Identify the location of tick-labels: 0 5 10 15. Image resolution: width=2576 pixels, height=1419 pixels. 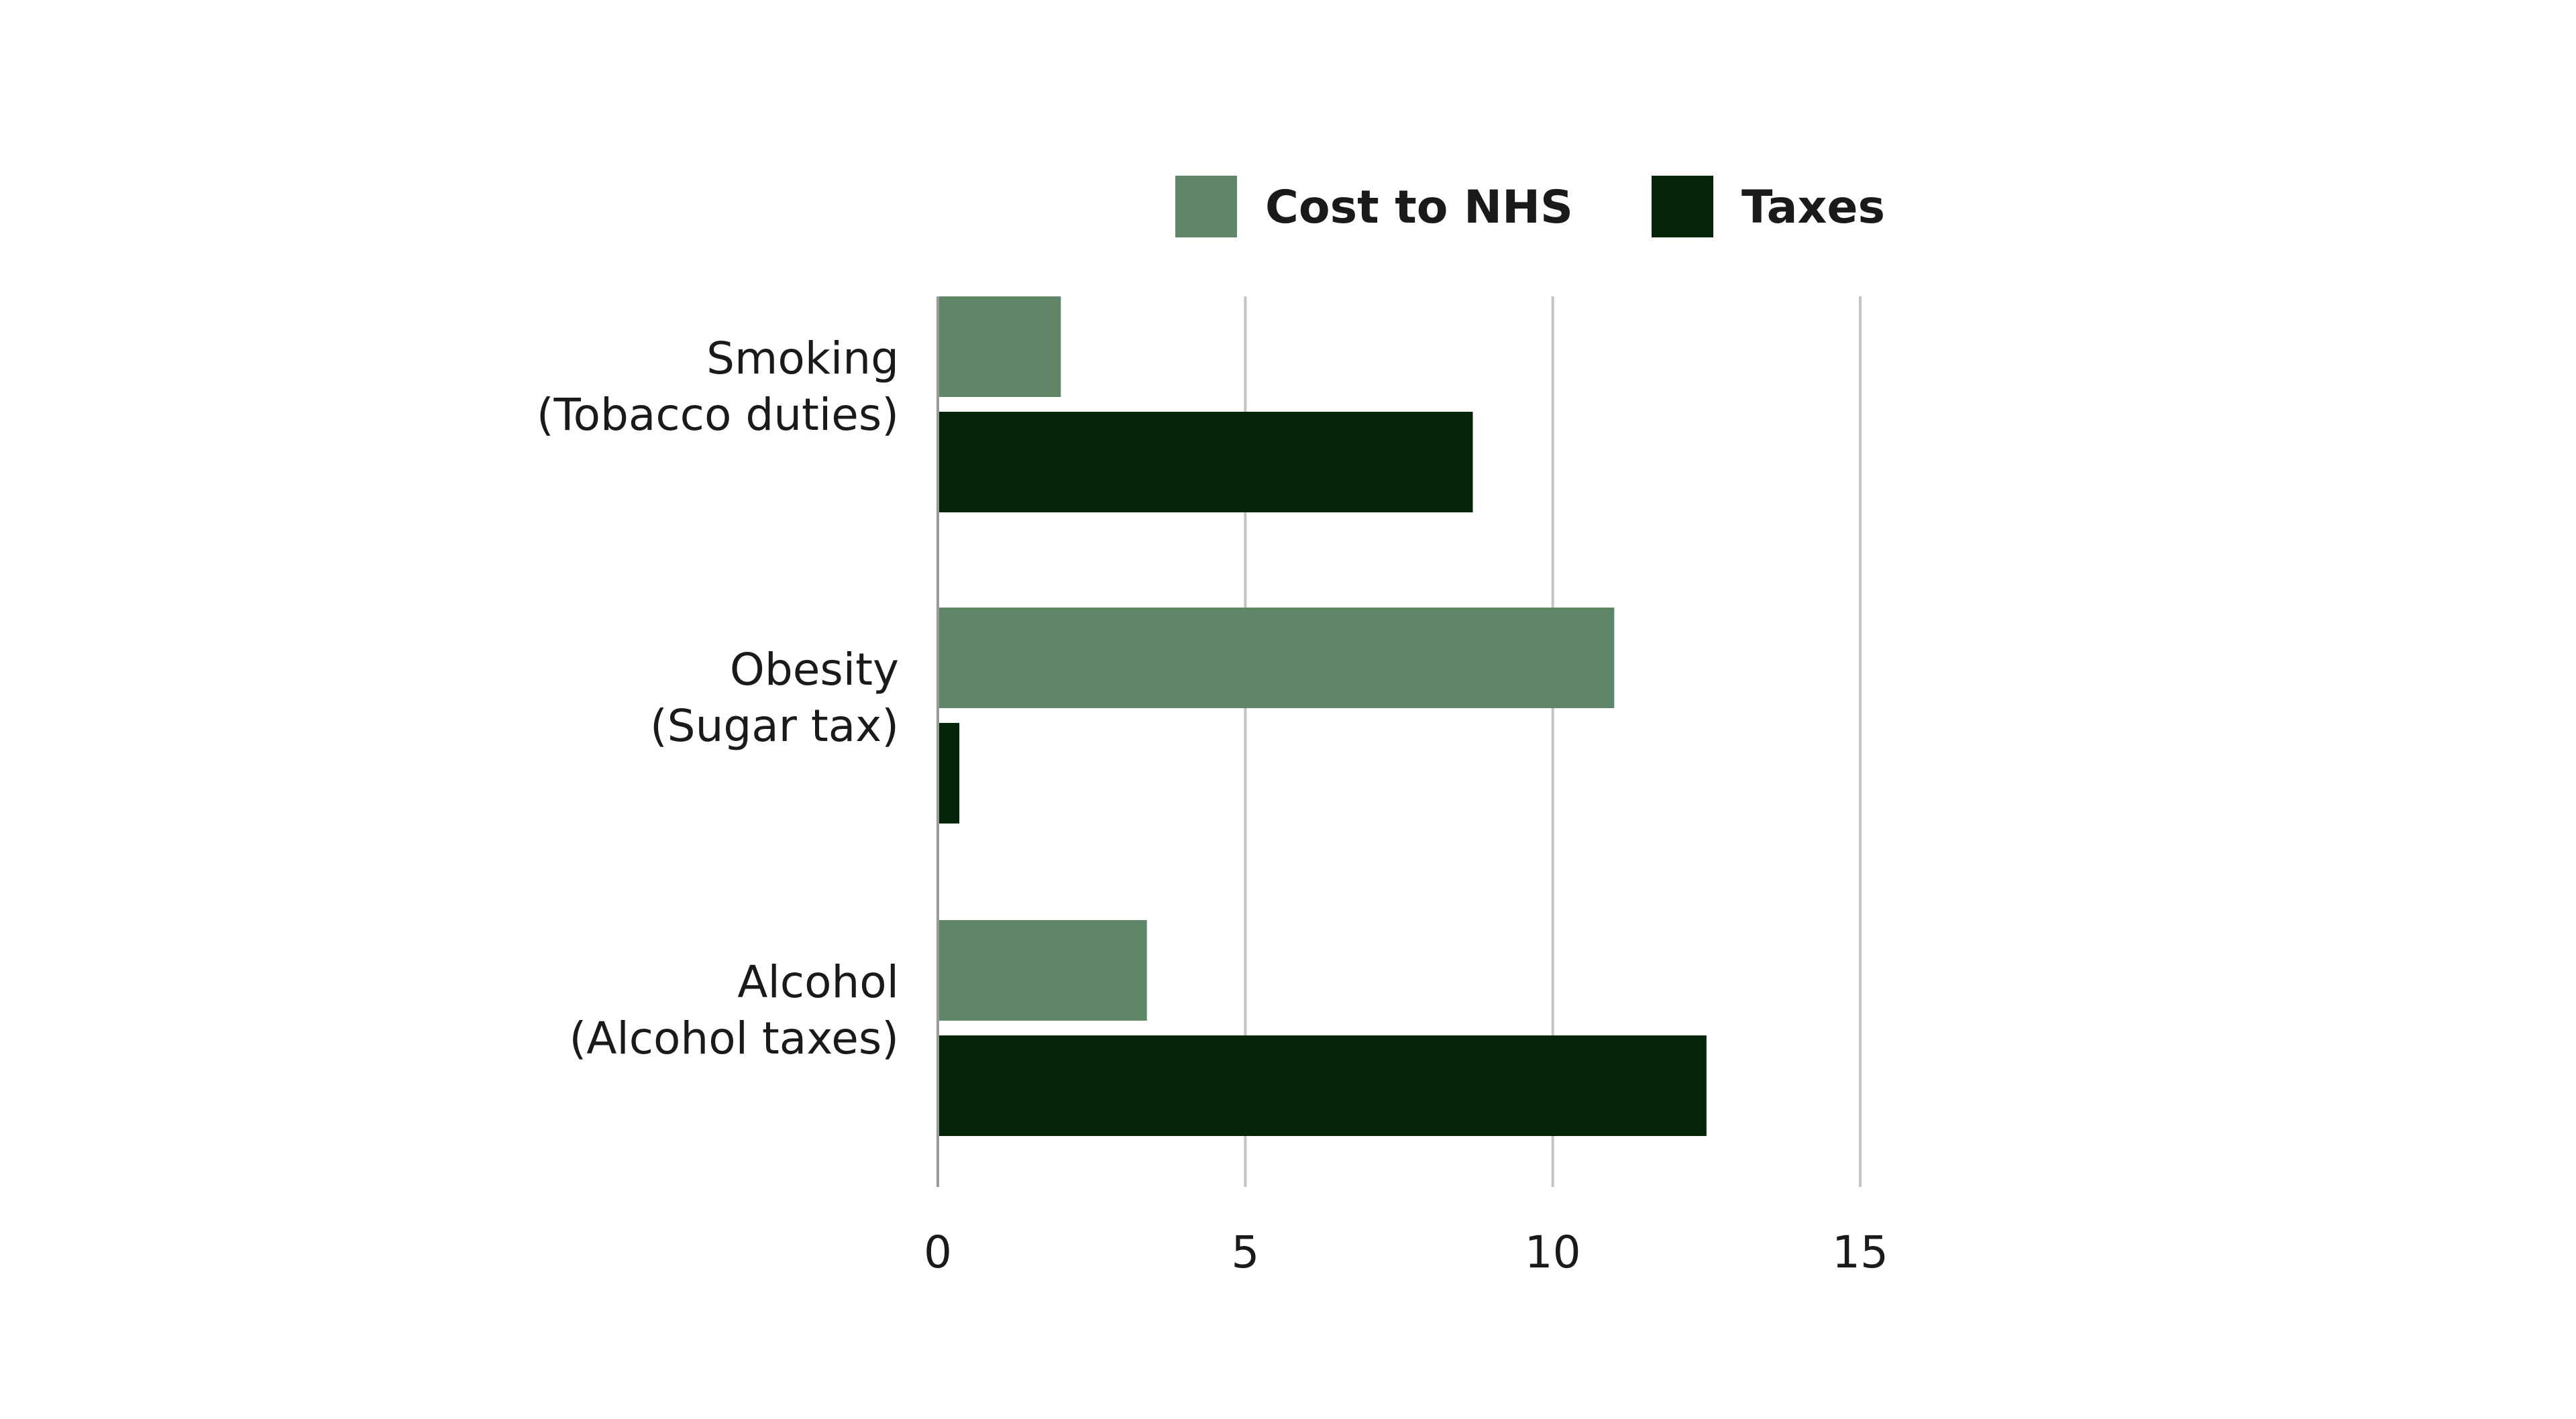
(1406, 1253).